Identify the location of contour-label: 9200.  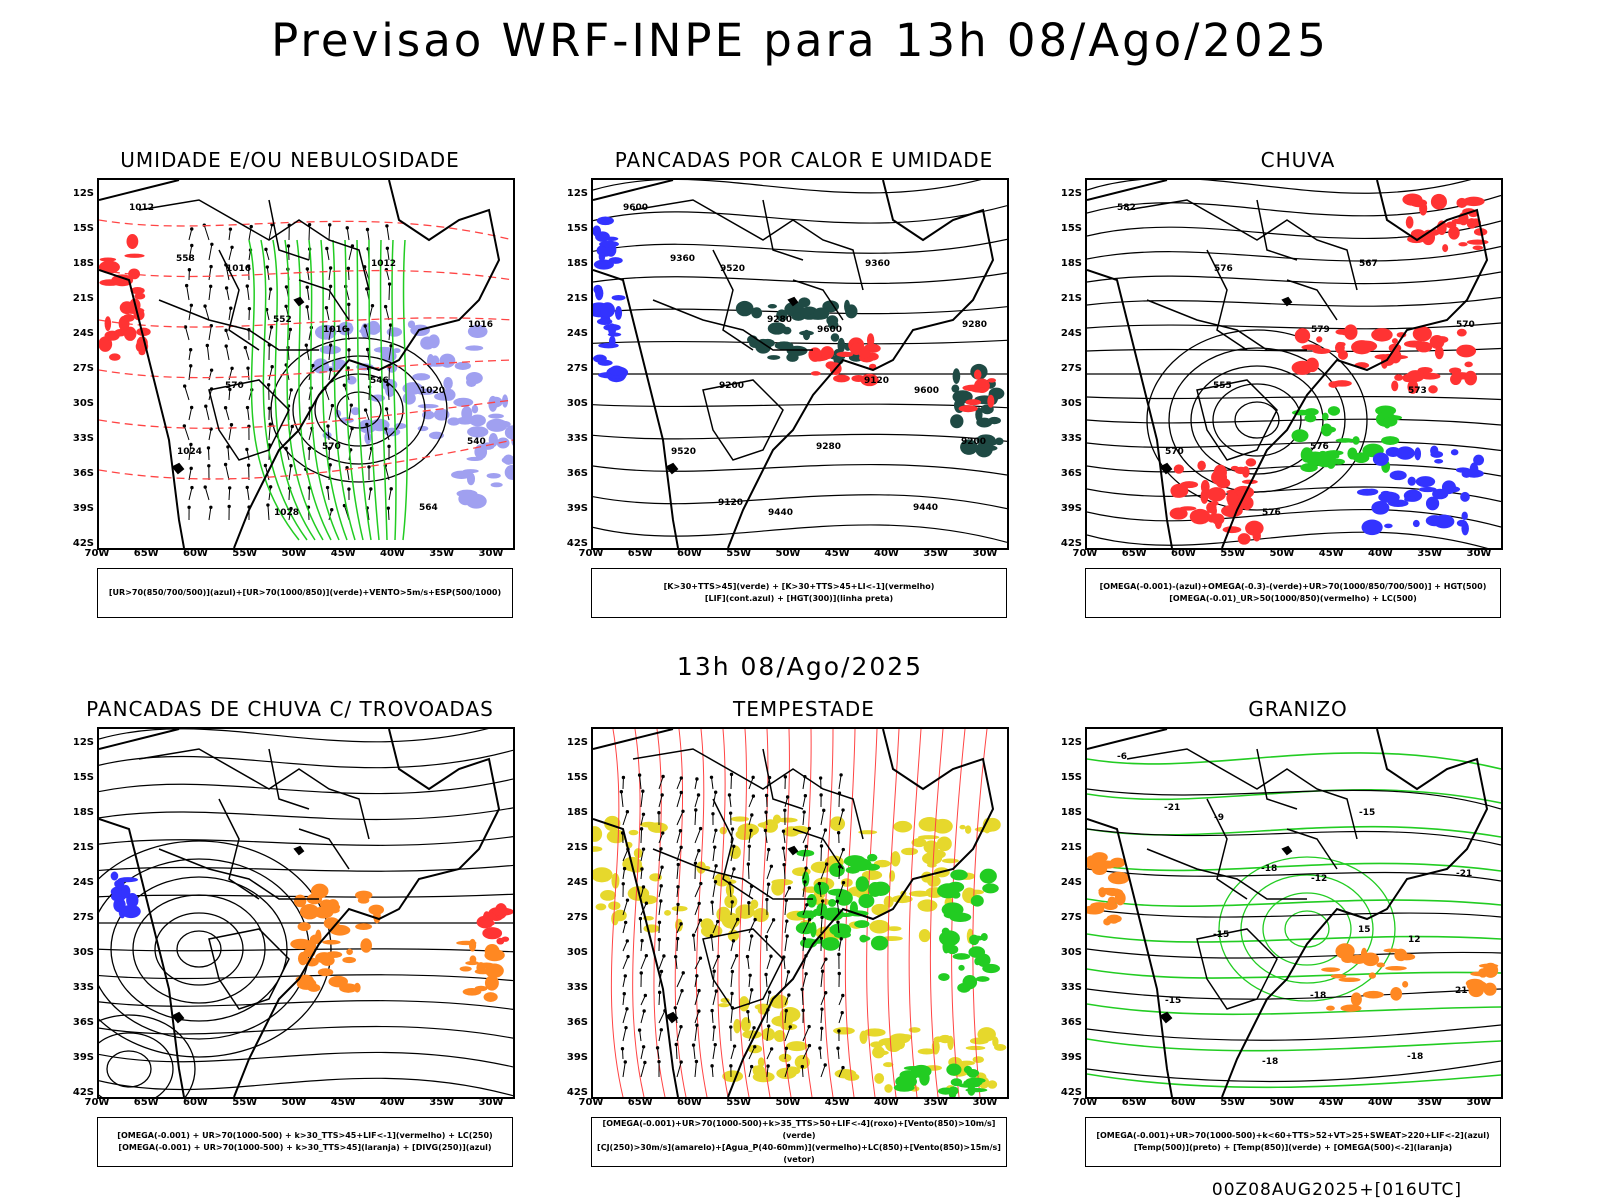
(731, 386).